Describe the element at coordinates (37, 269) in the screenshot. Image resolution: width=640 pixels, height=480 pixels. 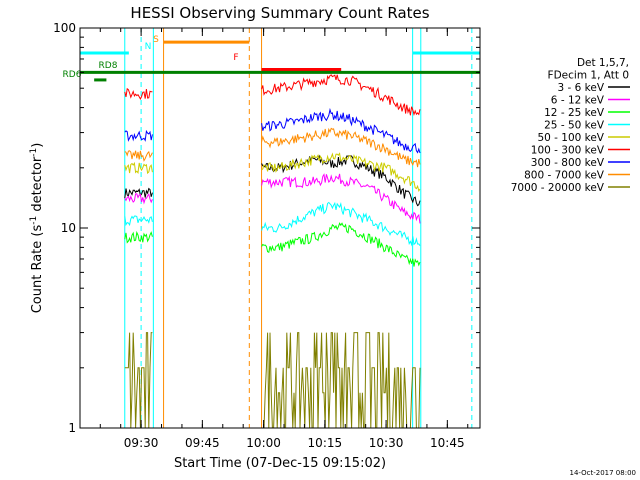
I see `y-axis-label-main: Count Rate (s` at that location.